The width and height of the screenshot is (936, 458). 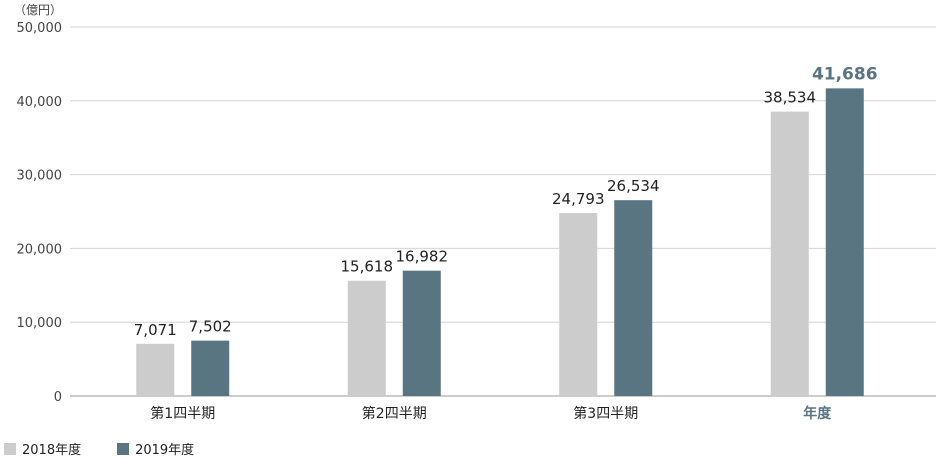 I want to click on x-category-label: 第2四半期, so click(x=394, y=413).